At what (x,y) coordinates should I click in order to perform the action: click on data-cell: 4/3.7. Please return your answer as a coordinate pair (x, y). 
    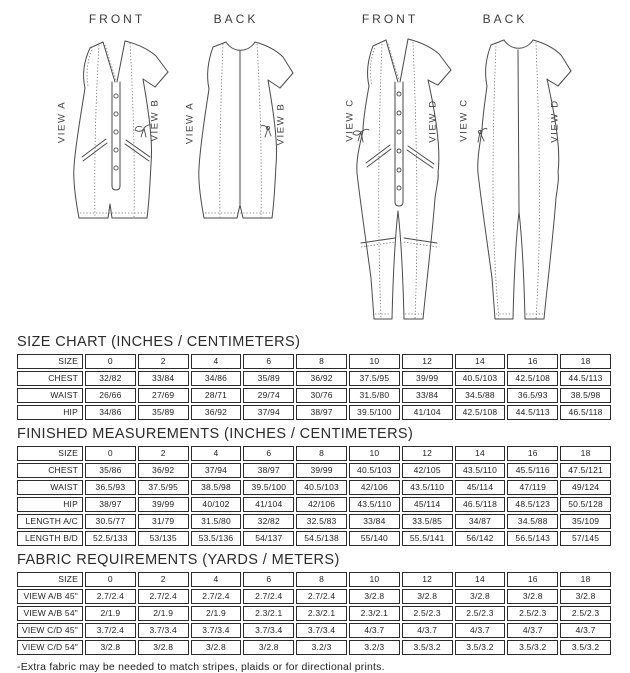
    Looking at the image, I should click on (533, 630).